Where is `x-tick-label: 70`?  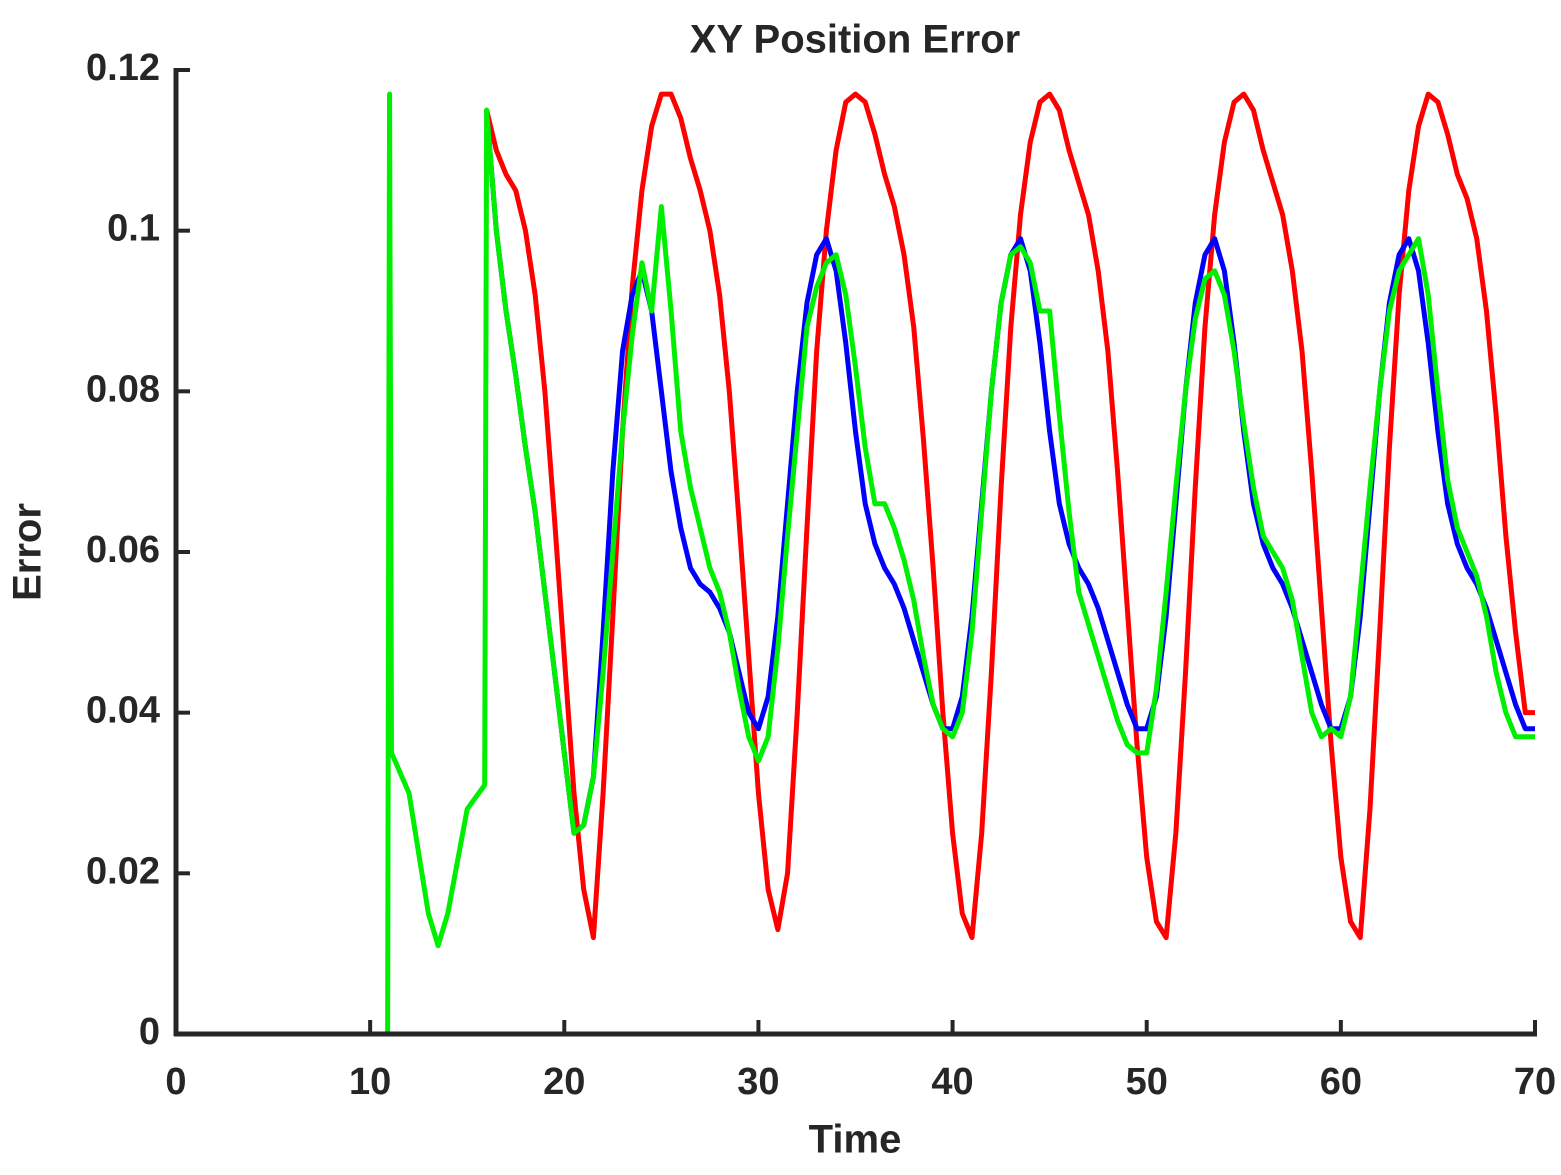 x-tick-label: 70 is located at coordinates (1535, 1082).